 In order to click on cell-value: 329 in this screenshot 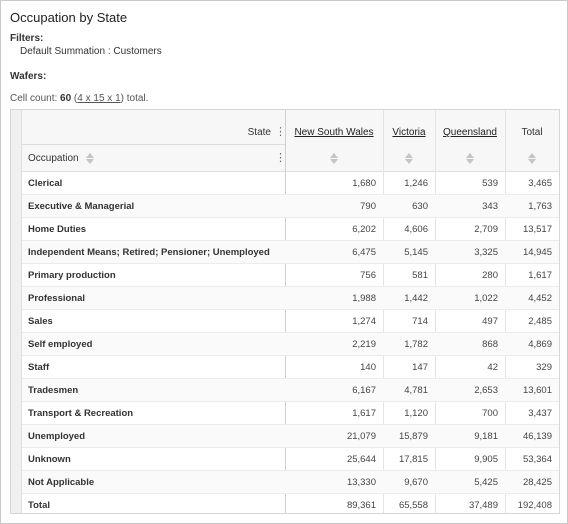, I will do `click(544, 367)`.